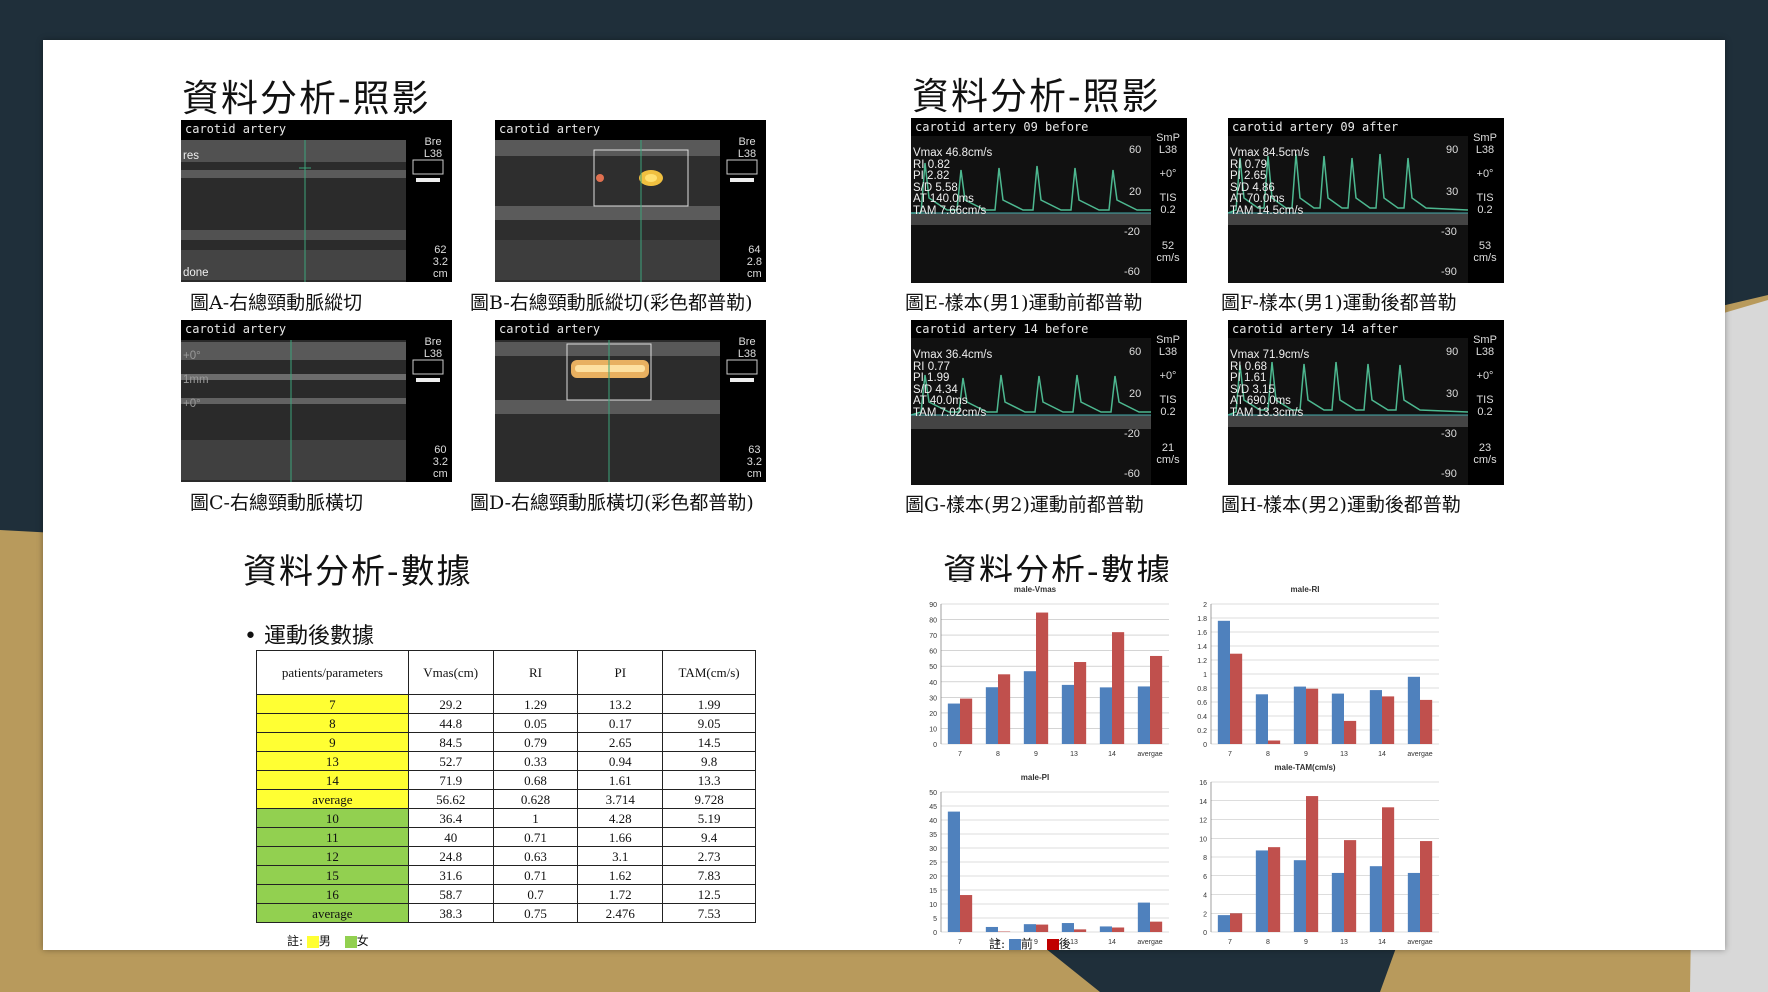 This screenshot has height=992, width=1768. What do you see at coordinates (1449, 474) in the screenshot?
I see `doppler-scale-bottom: -90` at bounding box center [1449, 474].